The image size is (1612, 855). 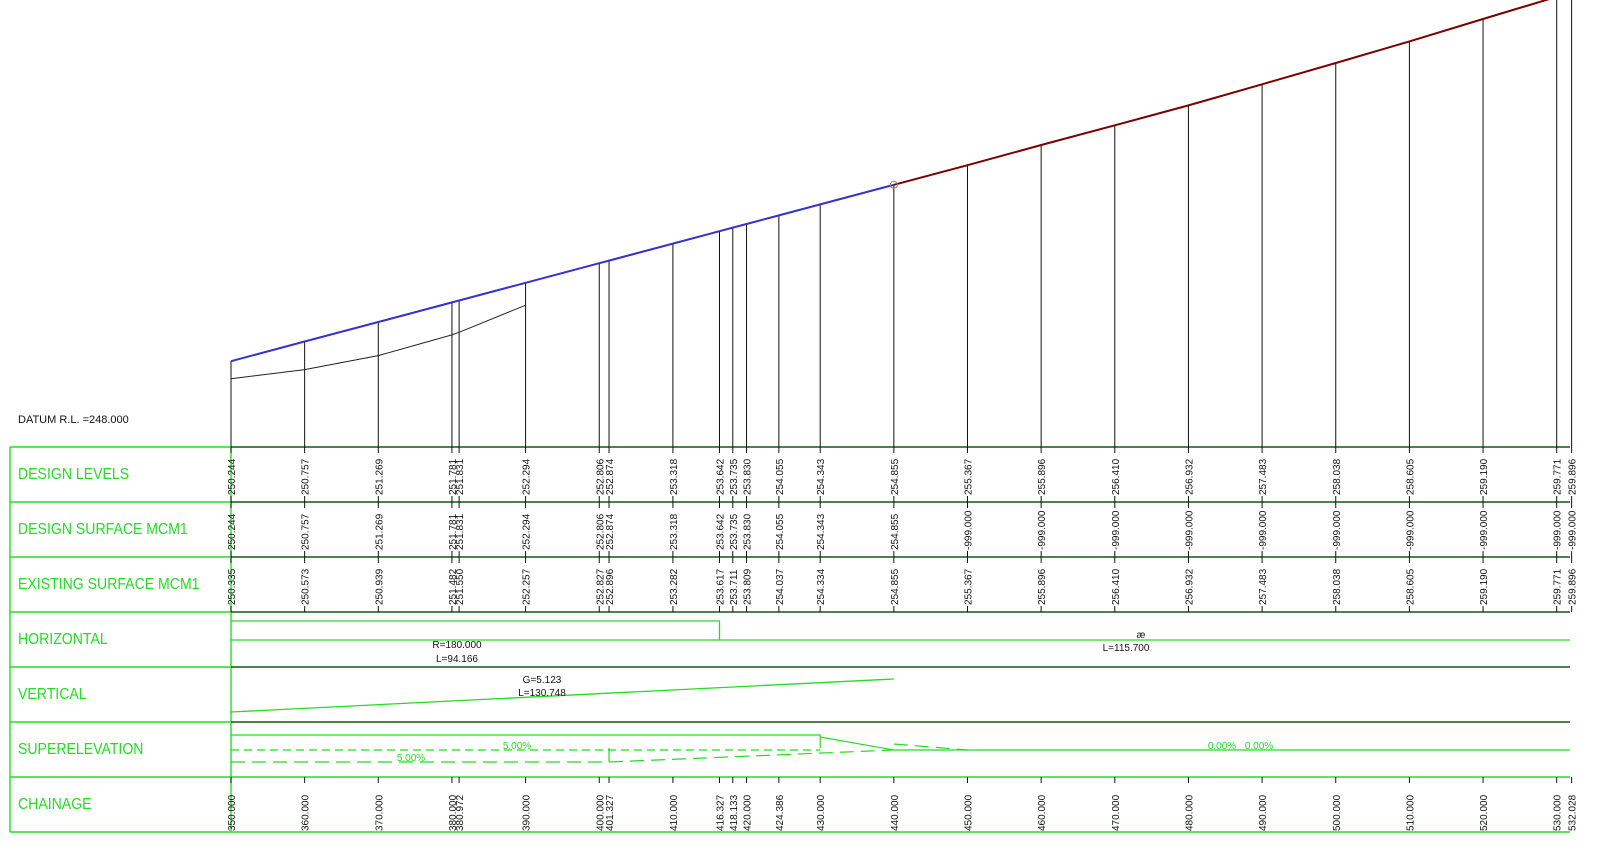 What do you see at coordinates (306, 586) in the screenshot?
I see `existing-surface-value: 250.573` at bounding box center [306, 586].